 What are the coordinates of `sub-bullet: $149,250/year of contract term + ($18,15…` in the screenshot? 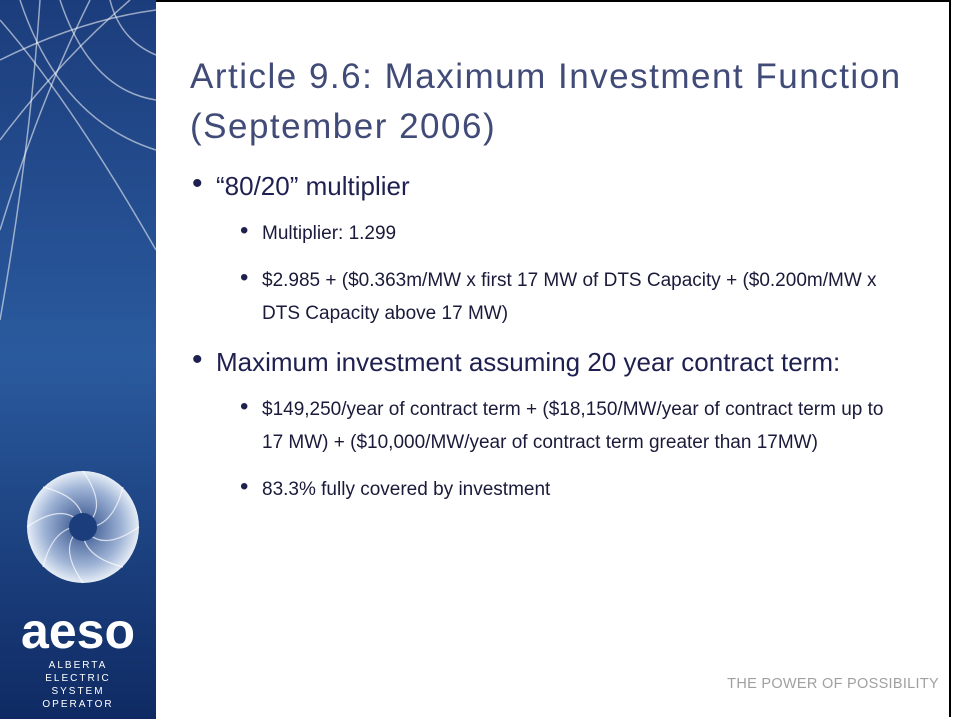 It's located at (571, 424).